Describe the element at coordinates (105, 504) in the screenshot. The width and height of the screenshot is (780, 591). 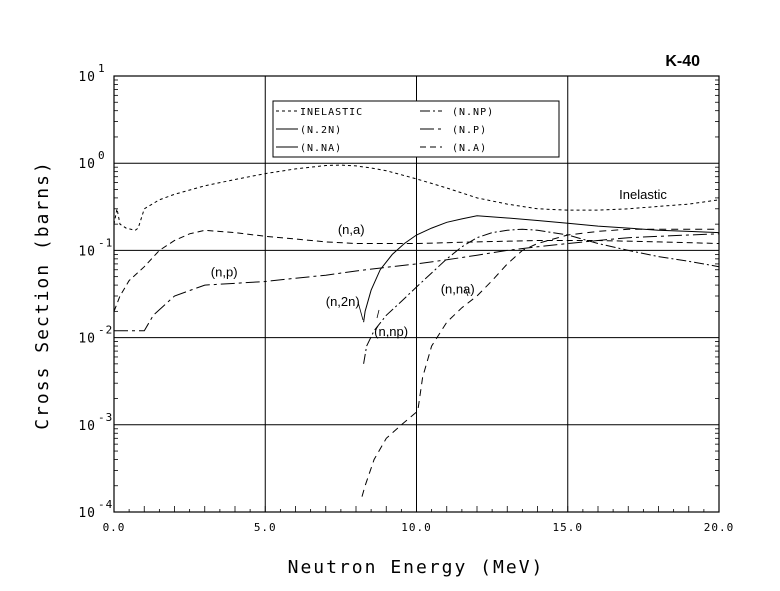
I see `y-tick-exponent: -4` at that location.